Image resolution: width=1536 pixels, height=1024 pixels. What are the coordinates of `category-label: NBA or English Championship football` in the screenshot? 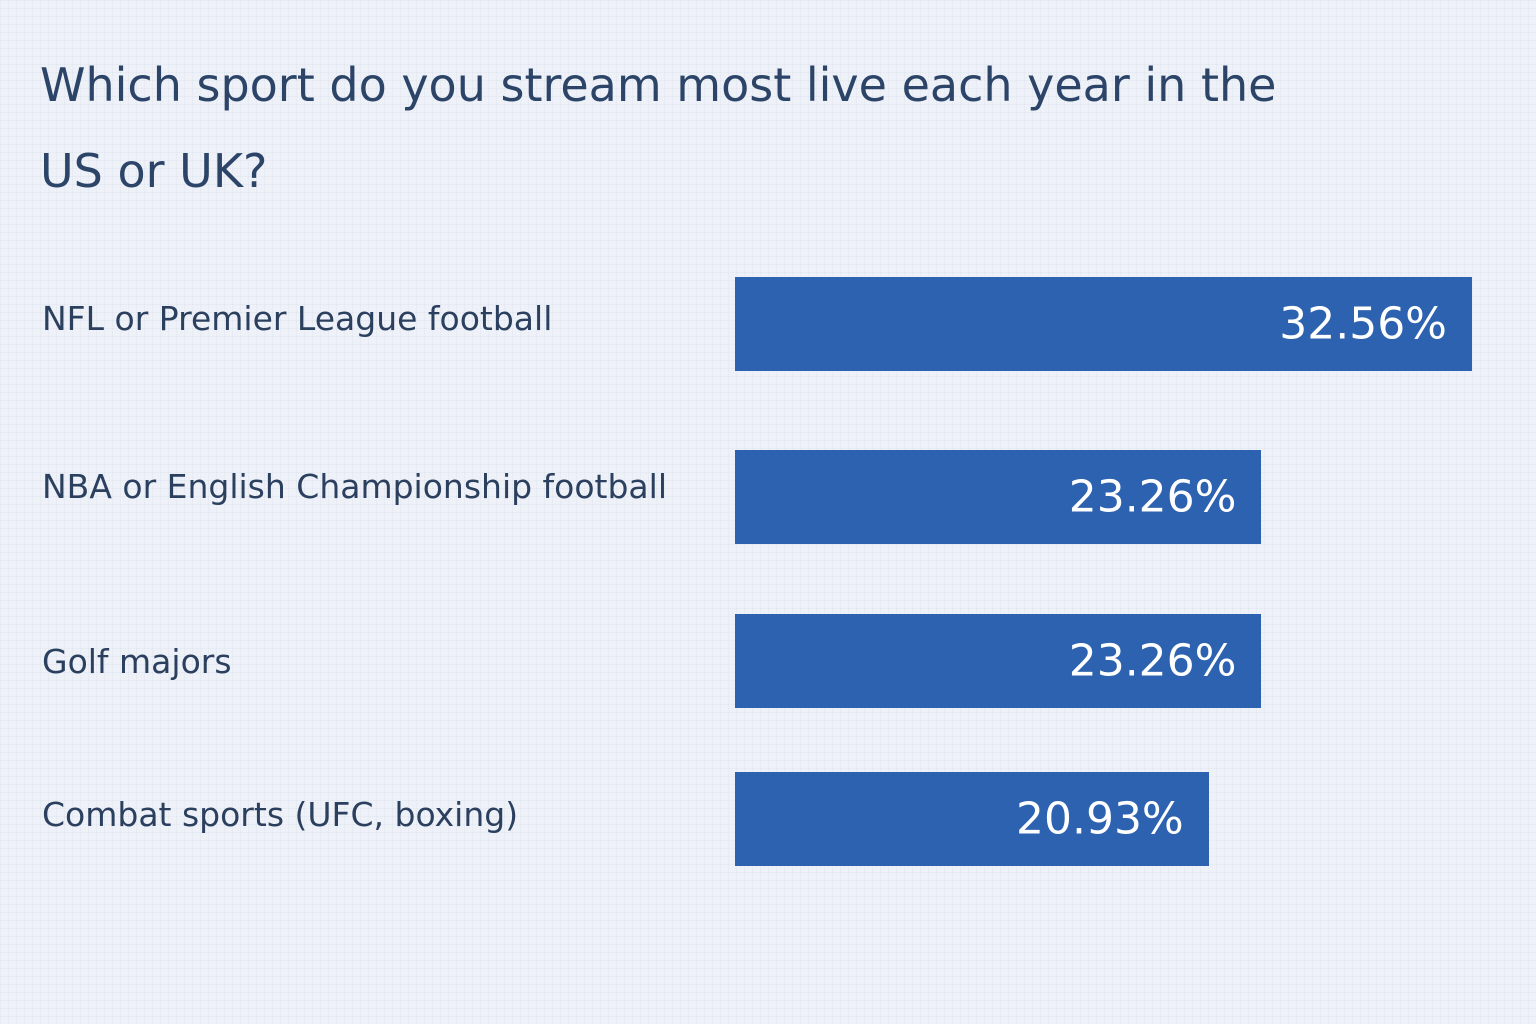 It's located at (354, 486).